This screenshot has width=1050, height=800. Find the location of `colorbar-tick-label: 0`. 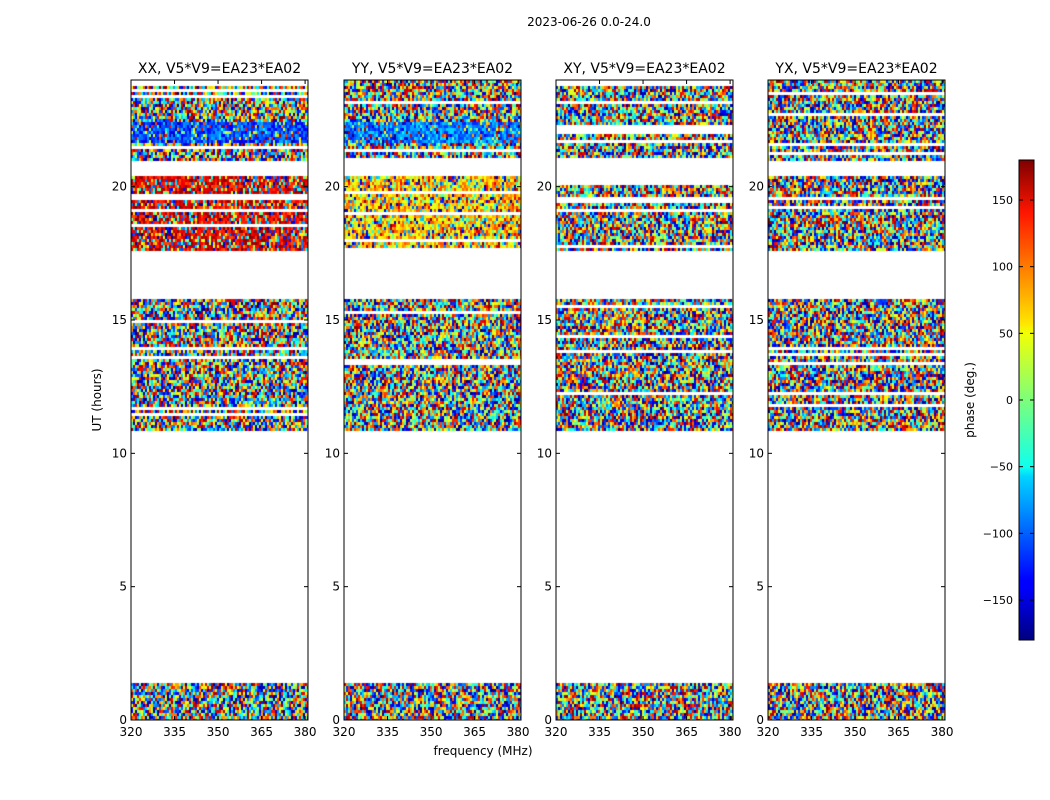

colorbar-tick-label: 0 is located at coordinates (1009, 400).